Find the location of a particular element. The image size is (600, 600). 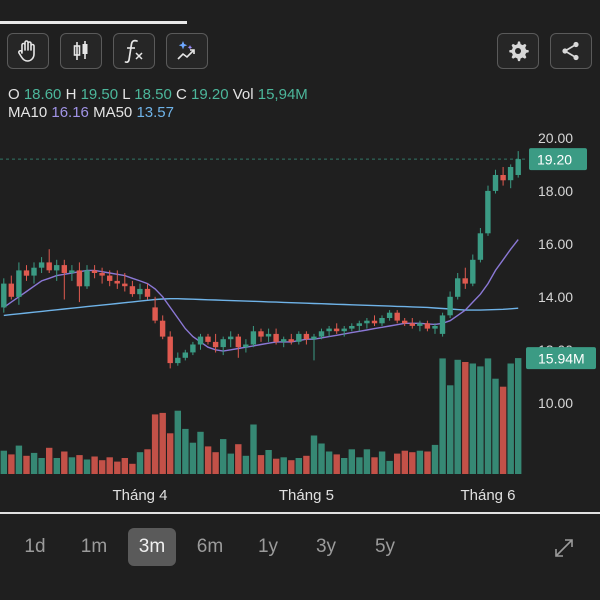

chart-toolbar is located at coordinates (300, 52).